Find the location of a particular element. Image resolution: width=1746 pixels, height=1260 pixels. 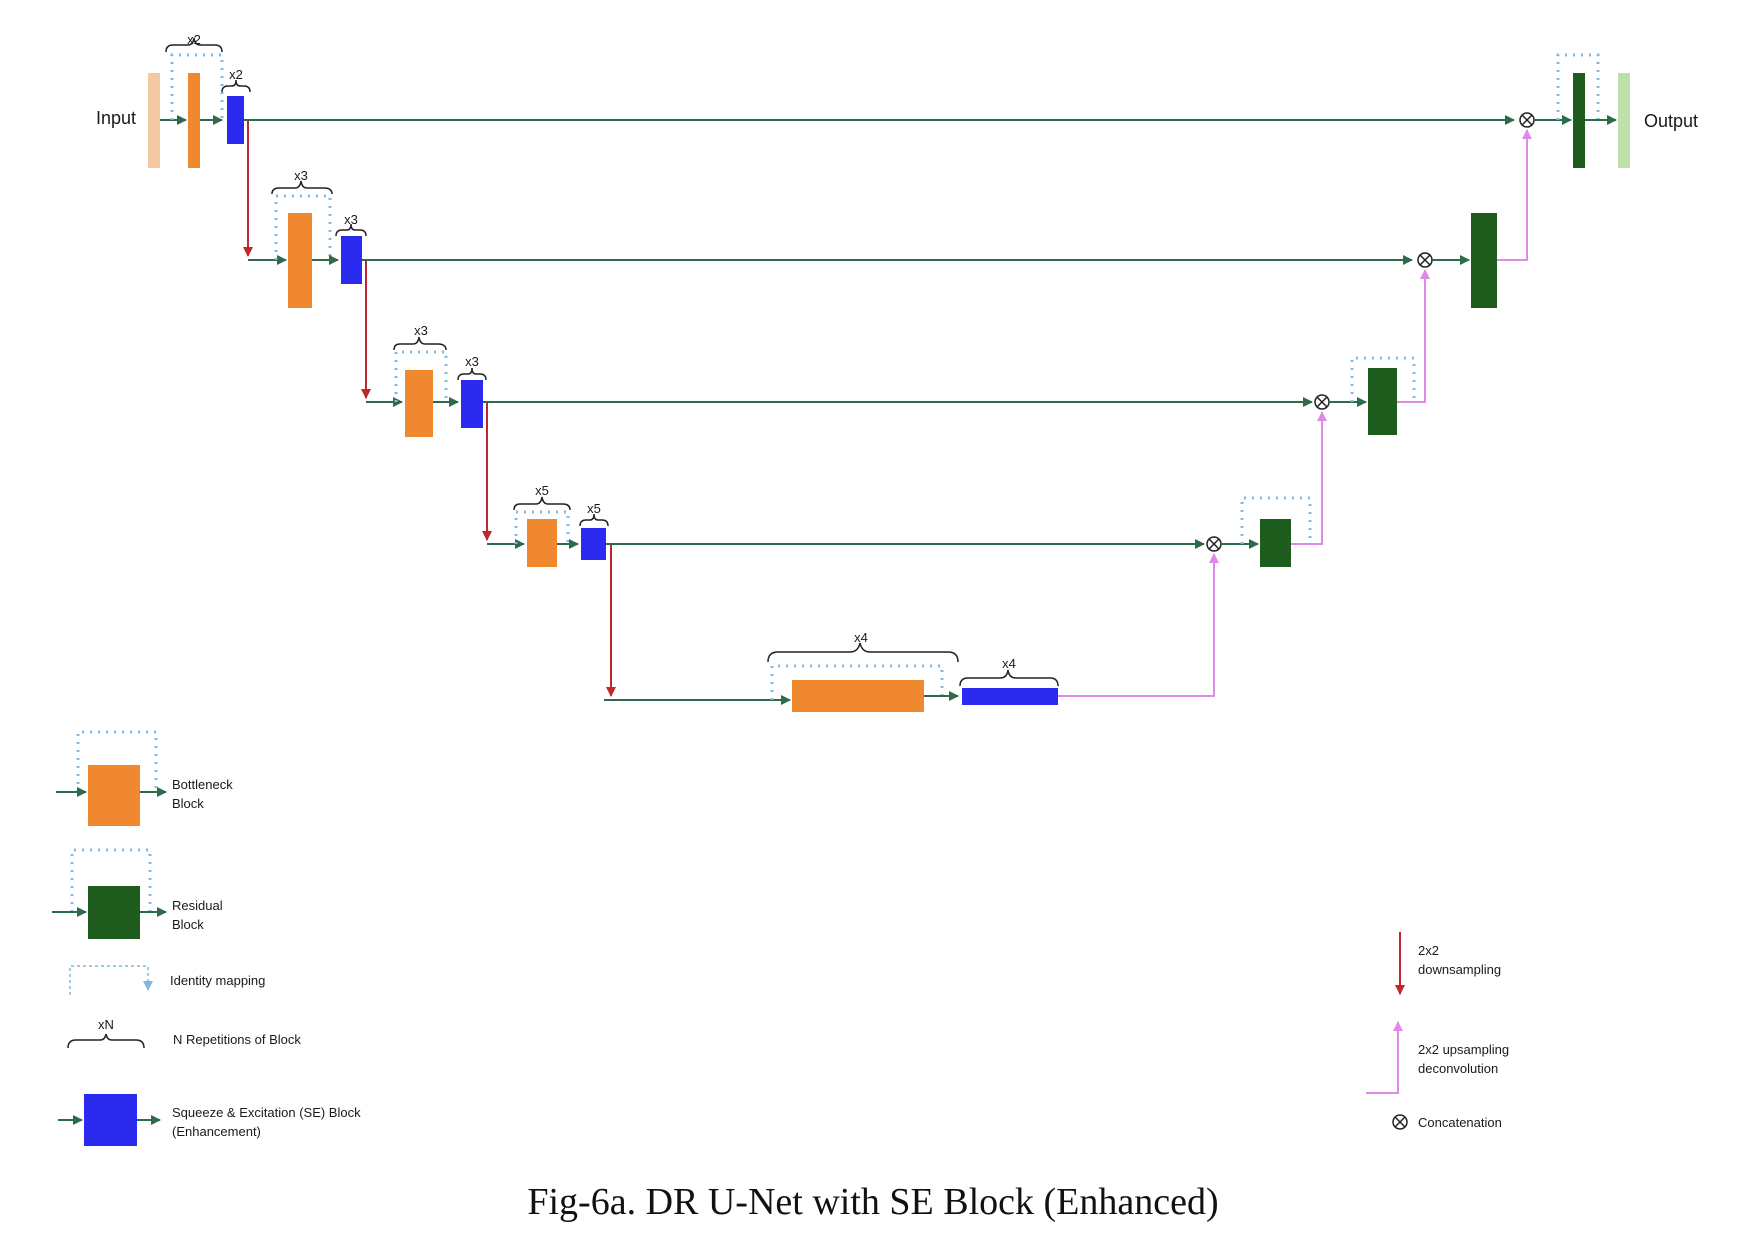

legend-repeat-symbol: xN is located at coordinates (106, 1024).